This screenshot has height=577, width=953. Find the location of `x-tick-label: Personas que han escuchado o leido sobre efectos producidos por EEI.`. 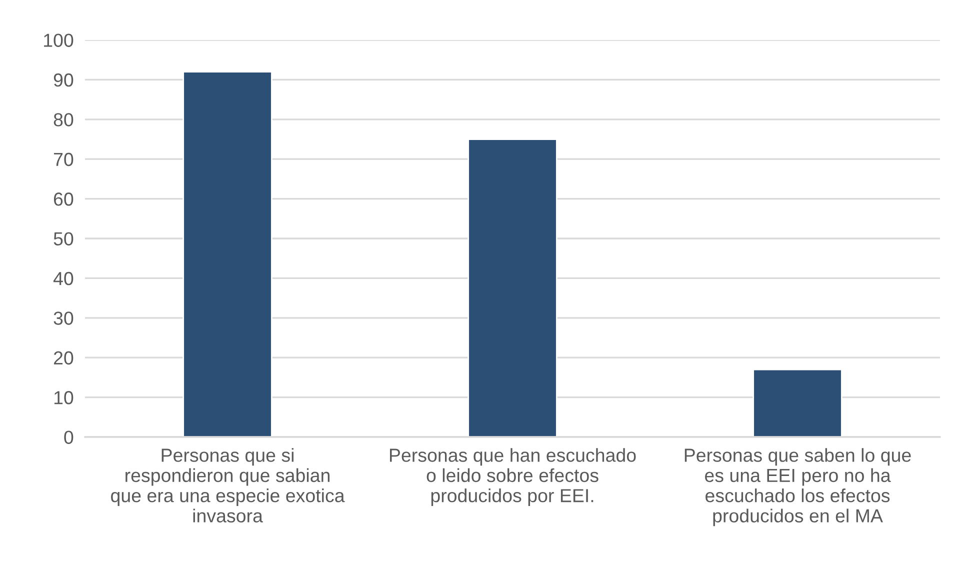

x-tick-label: Personas que han escuchado o leido sobre efectos producidos por EEI. is located at coordinates (513, 477).